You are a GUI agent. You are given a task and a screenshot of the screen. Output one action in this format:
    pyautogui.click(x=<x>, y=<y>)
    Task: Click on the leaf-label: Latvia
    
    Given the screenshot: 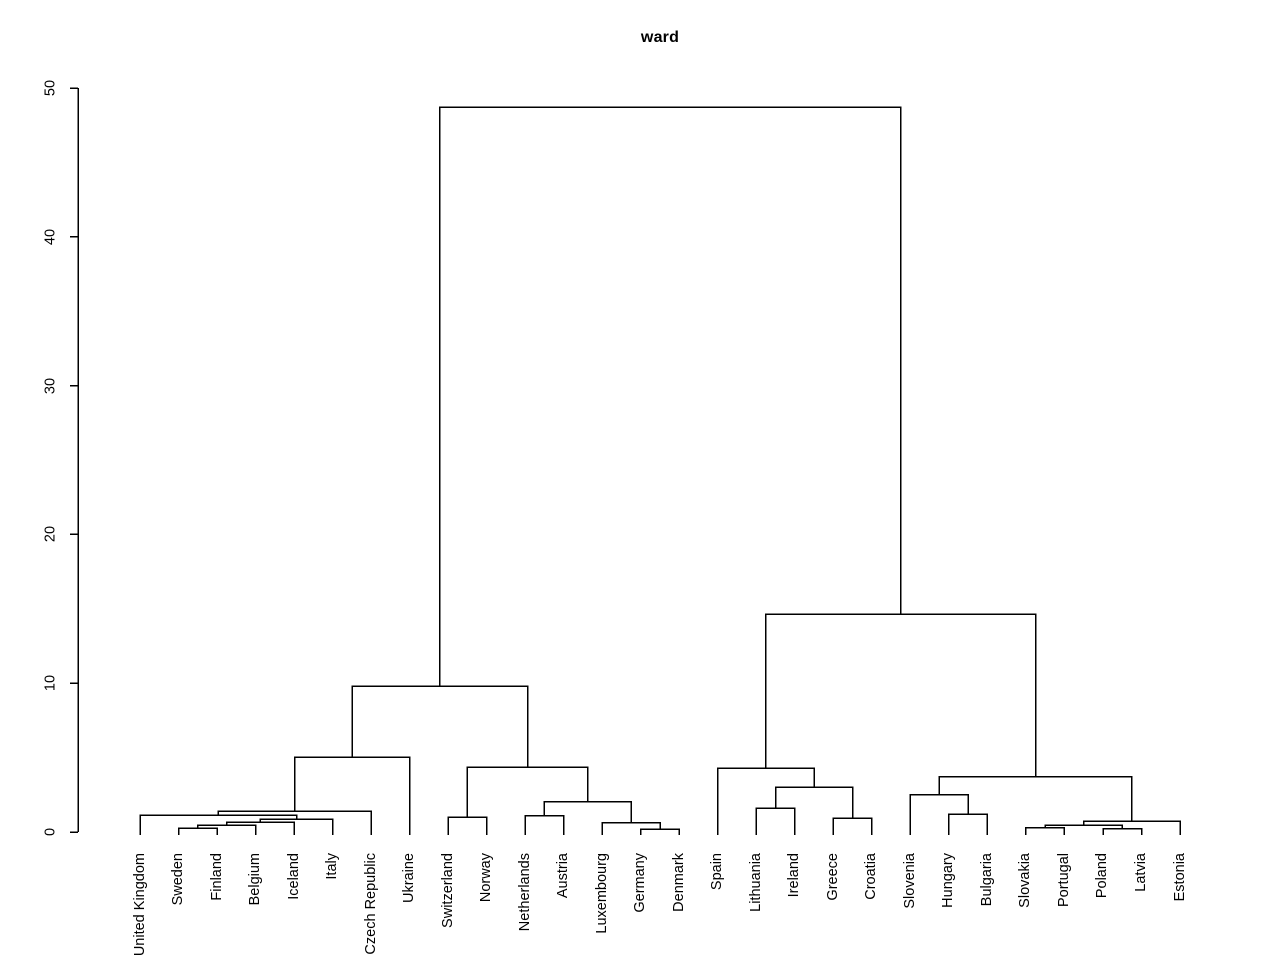 What is the action you would take?
    pyautogui.click(x=1140, y=872)
    